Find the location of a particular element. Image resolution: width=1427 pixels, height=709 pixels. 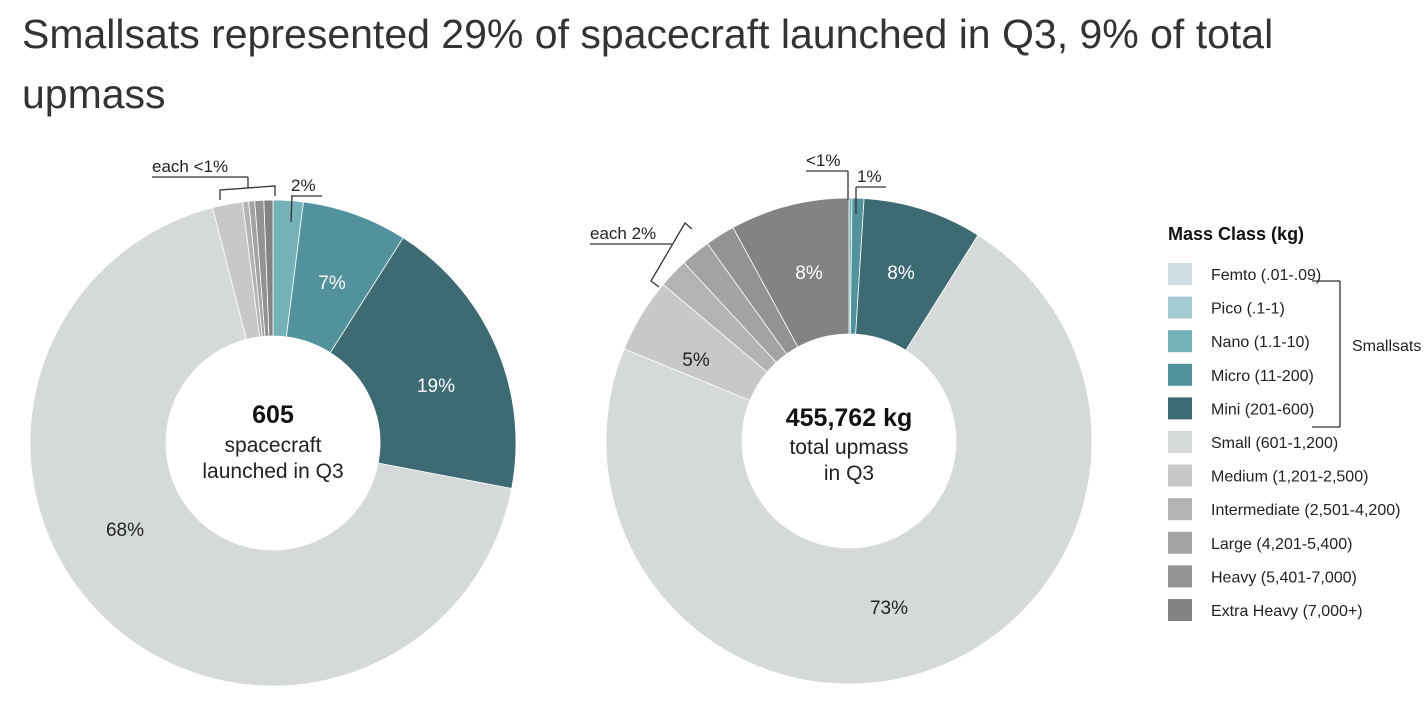

callout-label-each-lt1: each <1% is located at coordinates (190, 166).